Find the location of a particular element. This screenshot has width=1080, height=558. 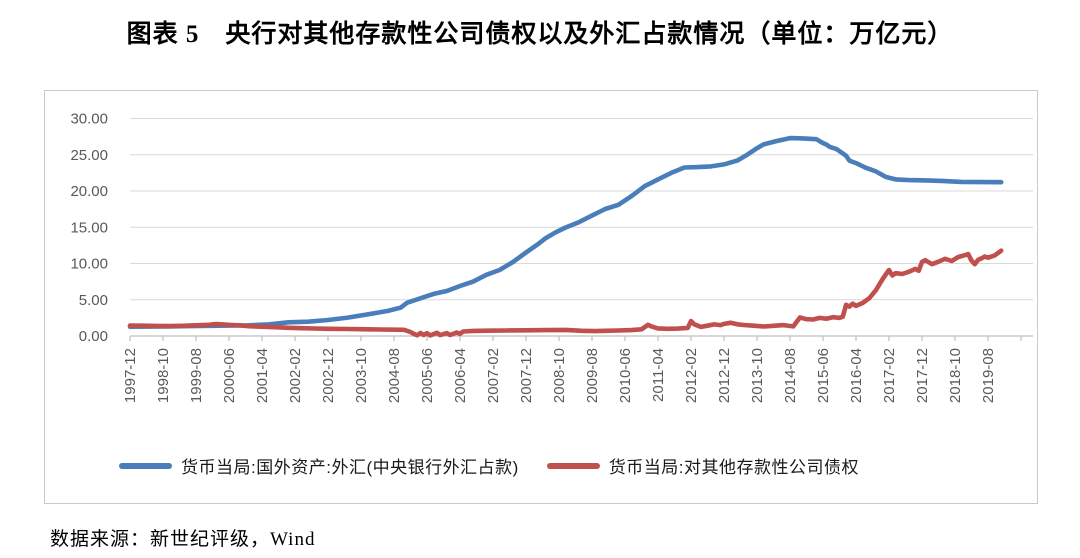

legend-item-fx: 货币当局:国外资产:外汇(中央银行外汇占款) is located at coordinates (319, 465).